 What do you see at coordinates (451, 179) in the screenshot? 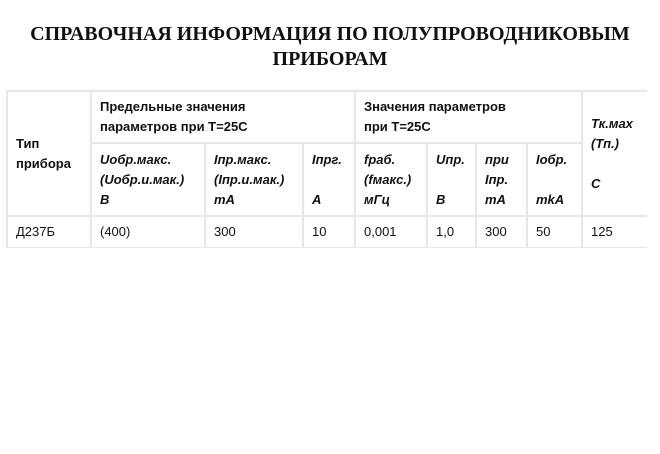
I see `sub-header: Uпр. В` at bounding box center [451, 179].